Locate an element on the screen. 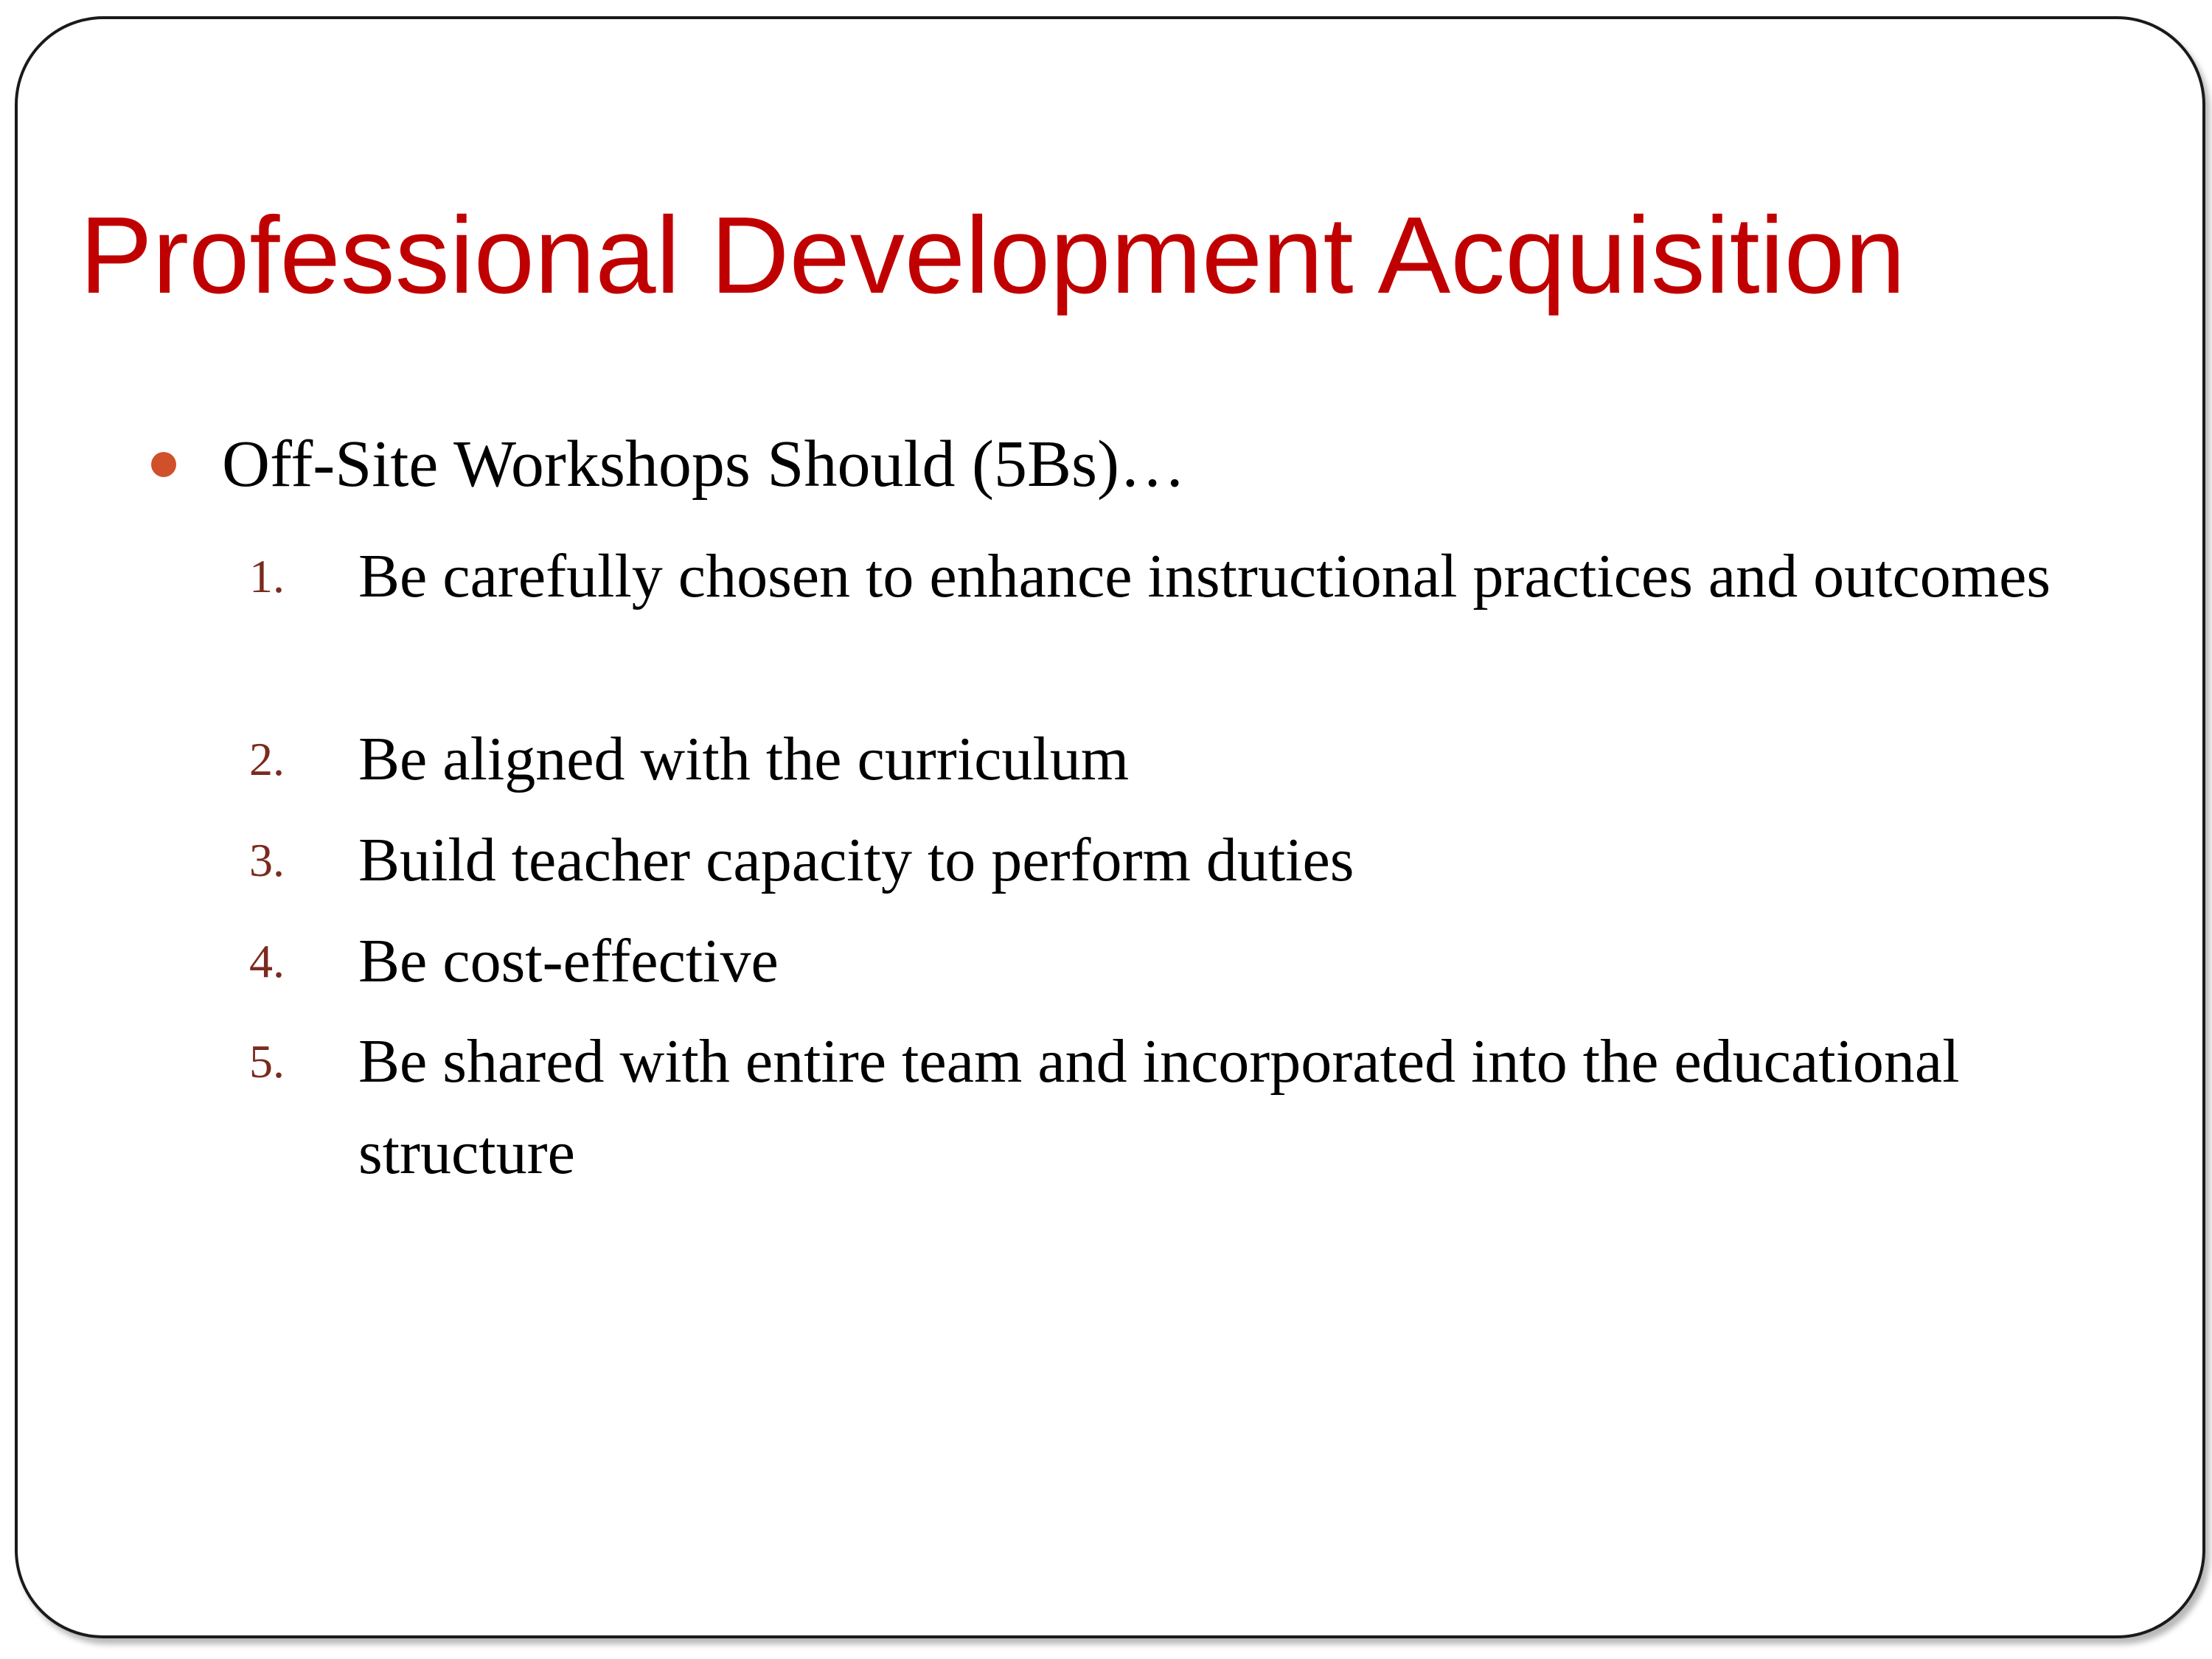 The width and height of the screenshot is (2212, 1659). list-item-text: Be aligned with the curriculum is located at coordinates (744, 759).